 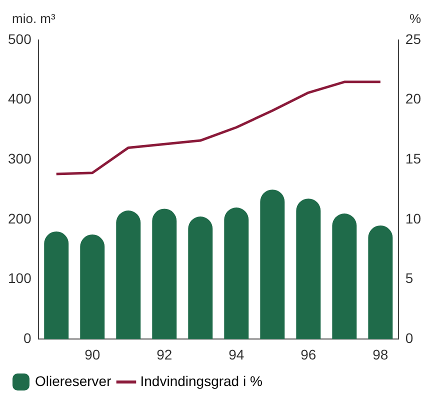 What do you see at coordinates (409, 338) in the screenshot?
I see `y2-tick-label: 0` at bounding box center [409, 338].